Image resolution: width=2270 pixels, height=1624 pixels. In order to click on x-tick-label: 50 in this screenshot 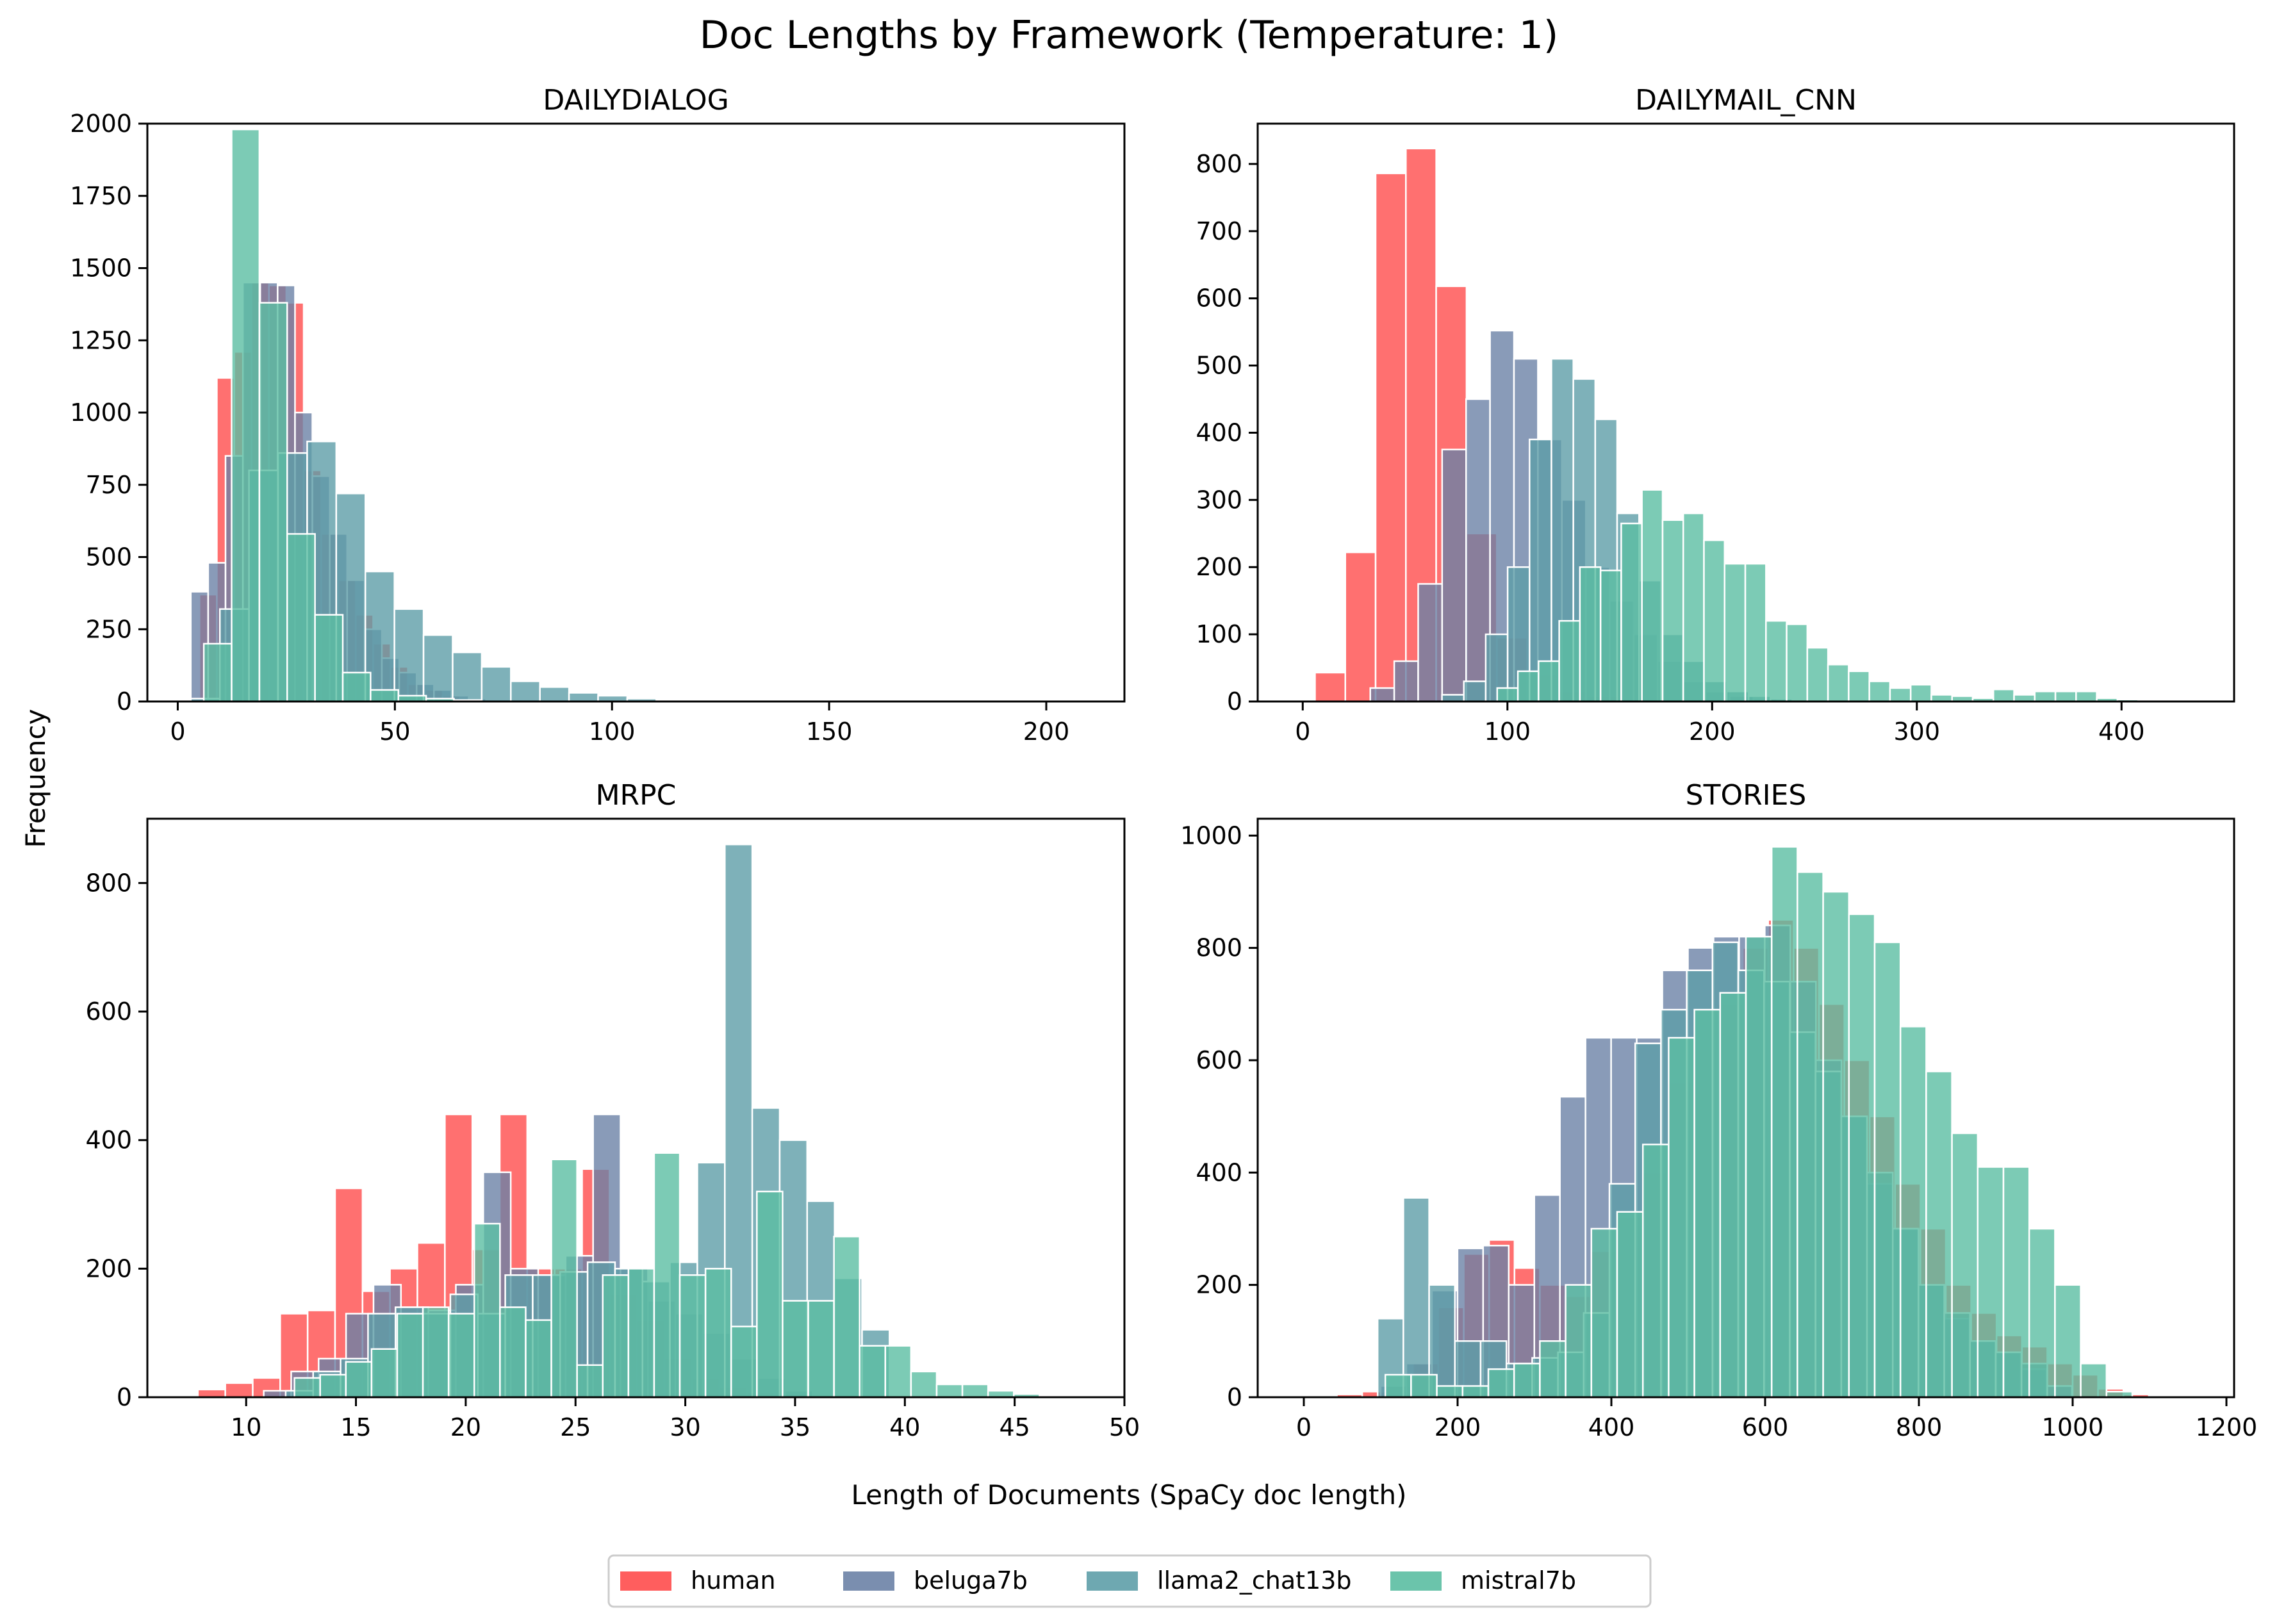, I will do `click(1124, 1427)`.